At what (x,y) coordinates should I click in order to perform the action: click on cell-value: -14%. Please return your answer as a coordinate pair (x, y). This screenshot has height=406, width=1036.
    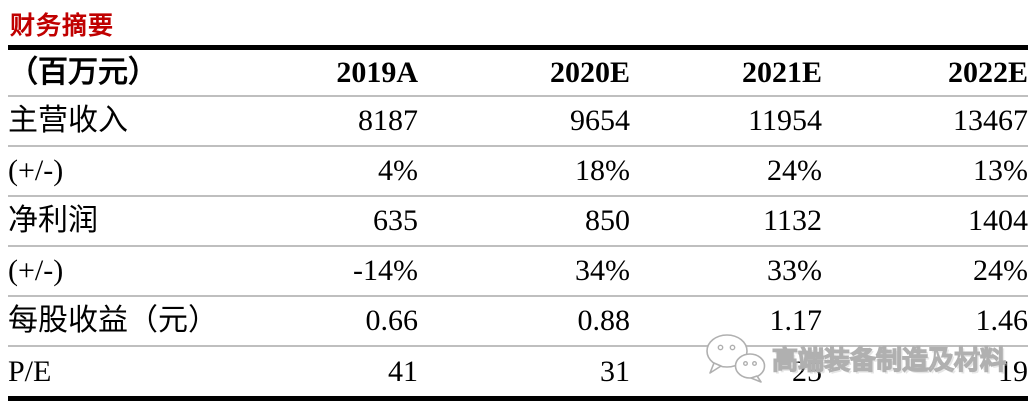
    Looking at the image, I should click on (323, 271).